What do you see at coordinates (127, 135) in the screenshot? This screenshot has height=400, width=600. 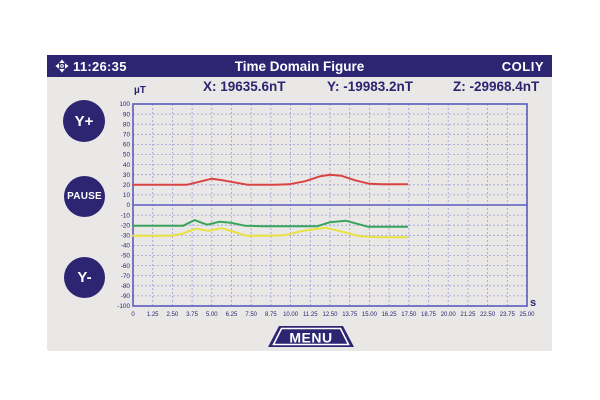 I see `svg-text: 70` at bounding box center [127, 135].